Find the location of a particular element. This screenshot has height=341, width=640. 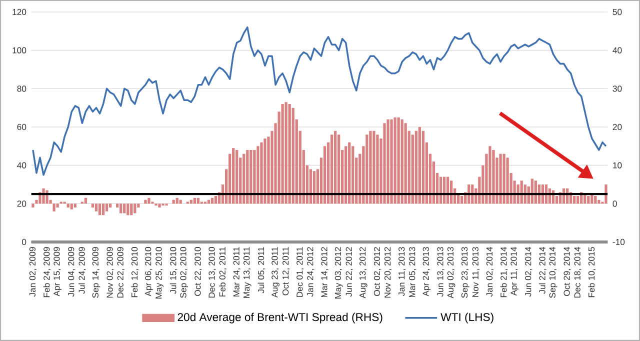

x-tick-label: Apr 24, 2013 is located at coordinates (426, 271).